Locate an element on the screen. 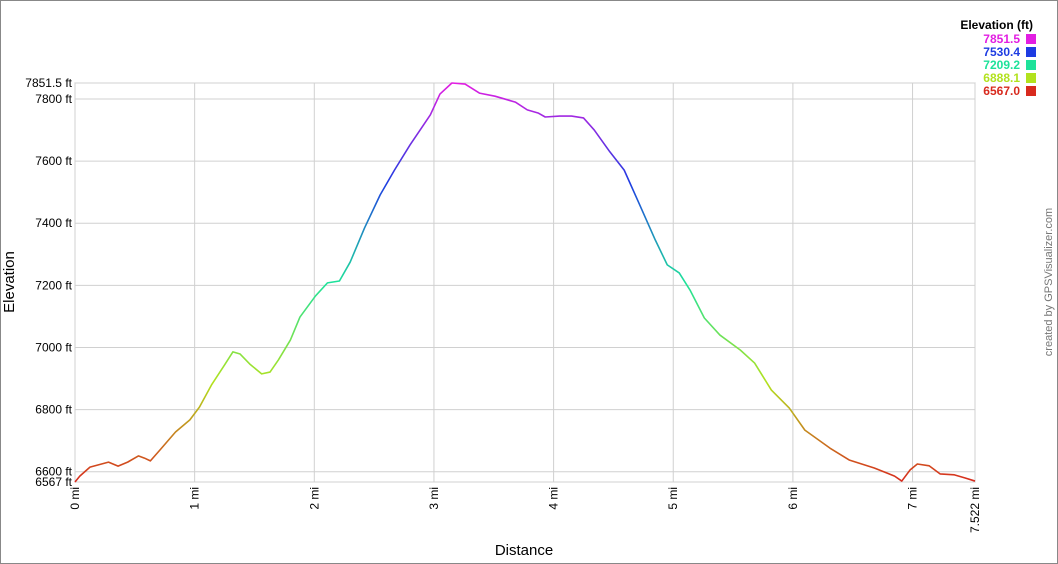  y-tick-label: 6567 ft is located at coordinates (53, 482).